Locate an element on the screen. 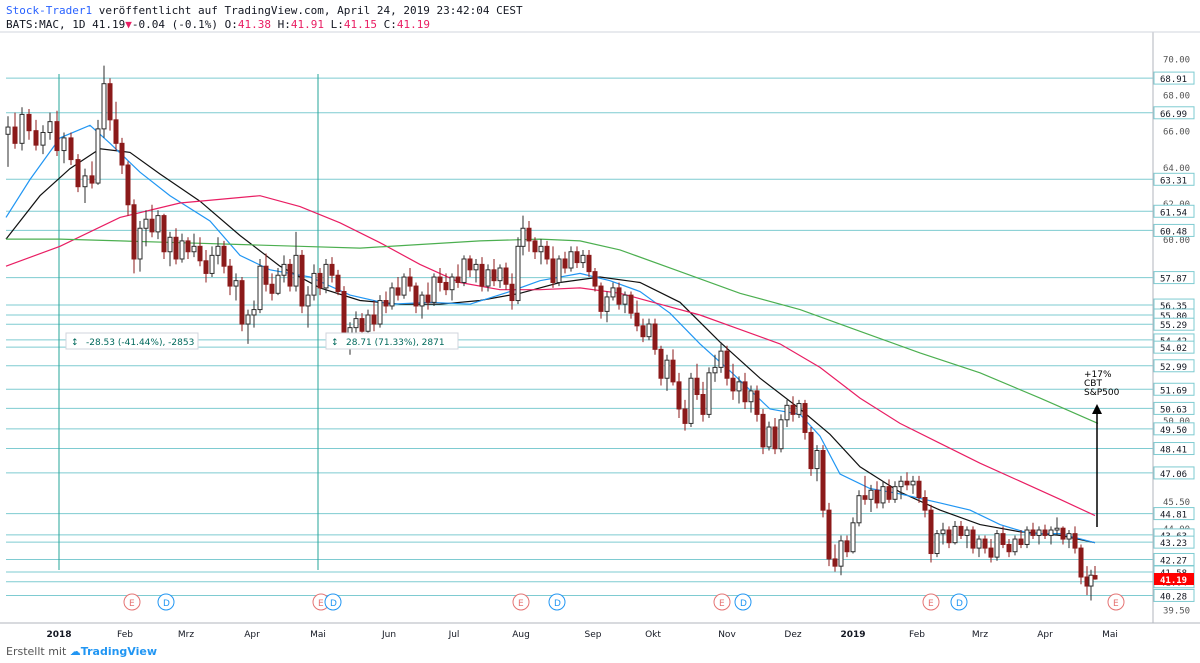  author-link: Stock-Trader1 is located at coordinates (49, 10).